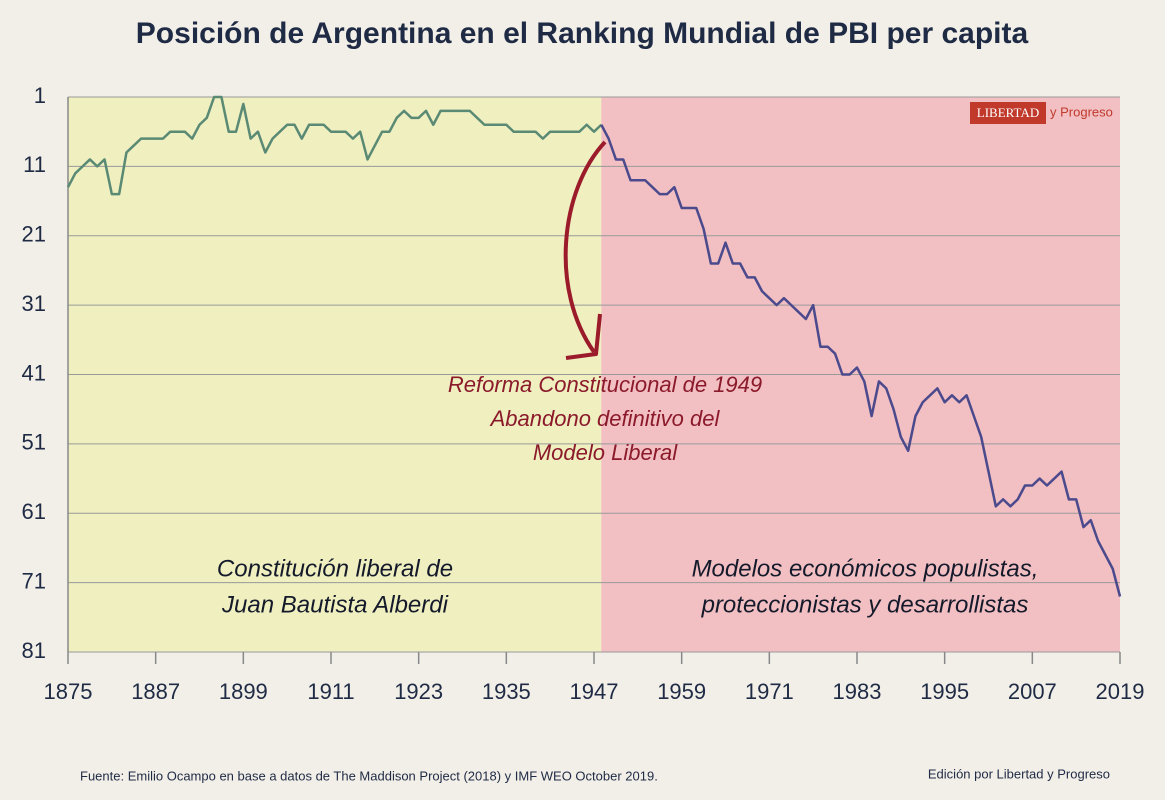 The width and height of the screenshot is (1165, 800). Describe the element at coordinates (605, 384) in the screenshot. I see `annotation: Reforma Constitucional de 1949` at that location.